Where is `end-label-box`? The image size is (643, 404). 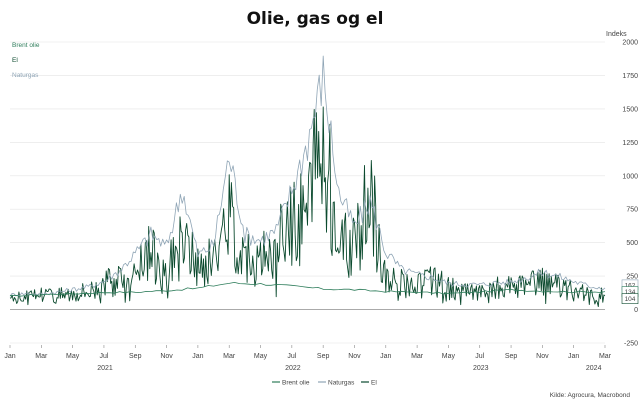
end-label-box is located at coordinates (630, 298).